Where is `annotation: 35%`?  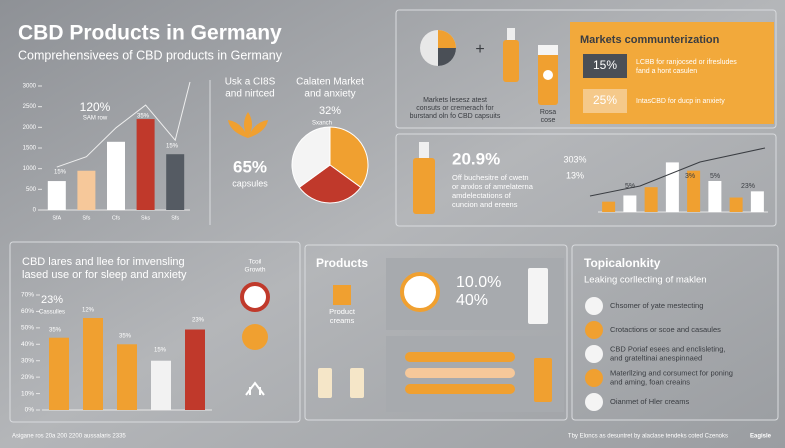 annotation: 35% is located at coordinates (125, 337).